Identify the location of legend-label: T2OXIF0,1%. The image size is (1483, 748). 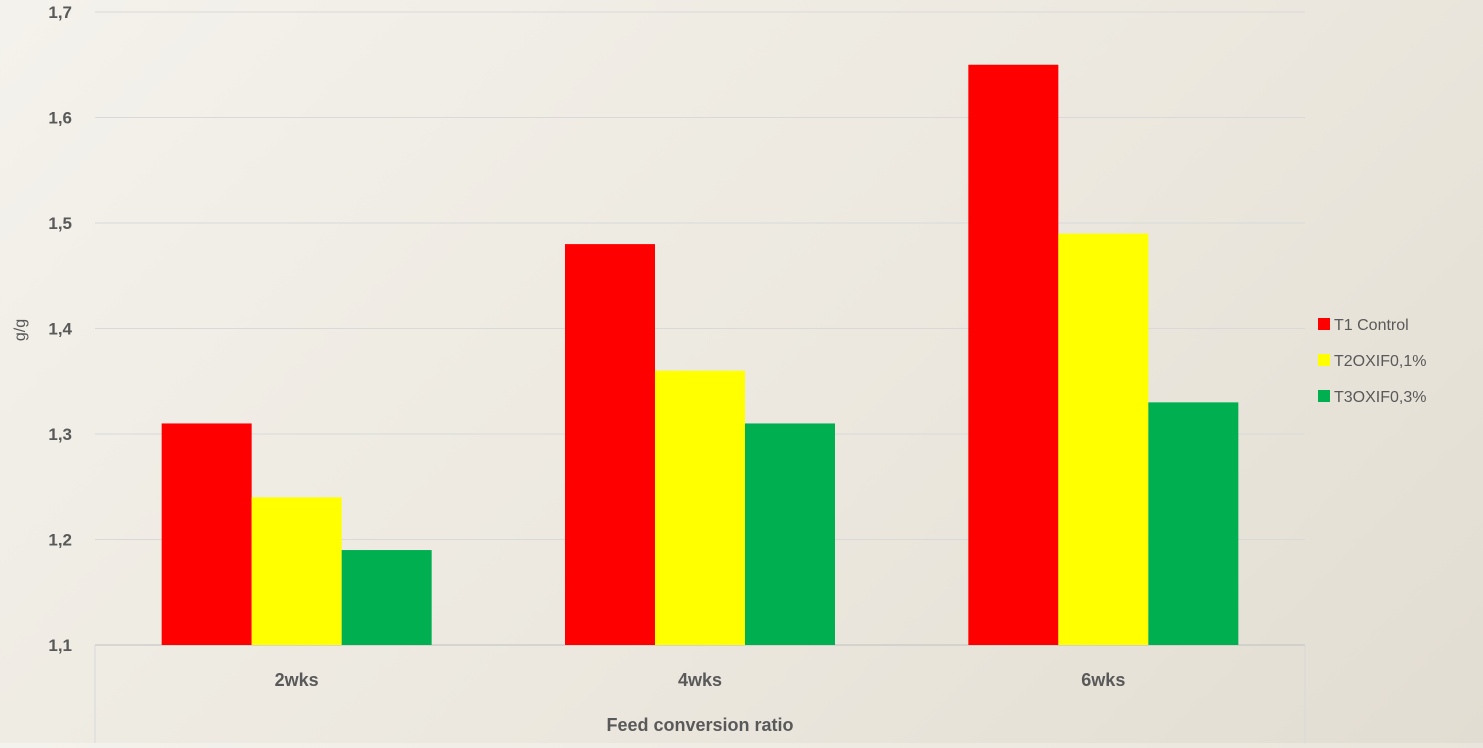
(1380, 361).